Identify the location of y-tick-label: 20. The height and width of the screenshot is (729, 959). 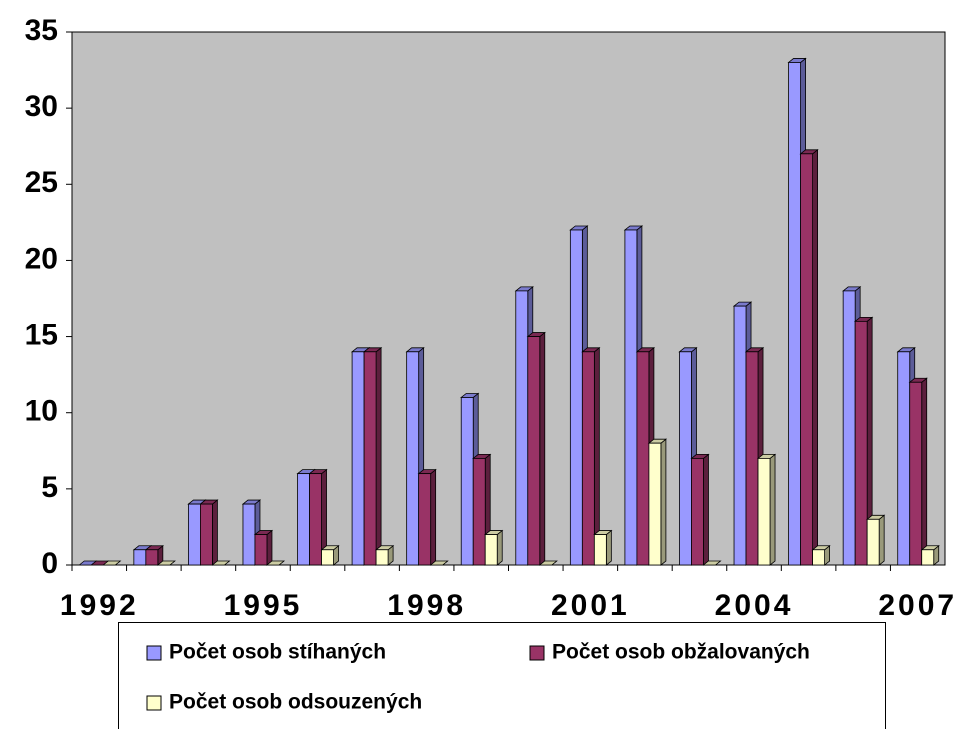
(41, 258).